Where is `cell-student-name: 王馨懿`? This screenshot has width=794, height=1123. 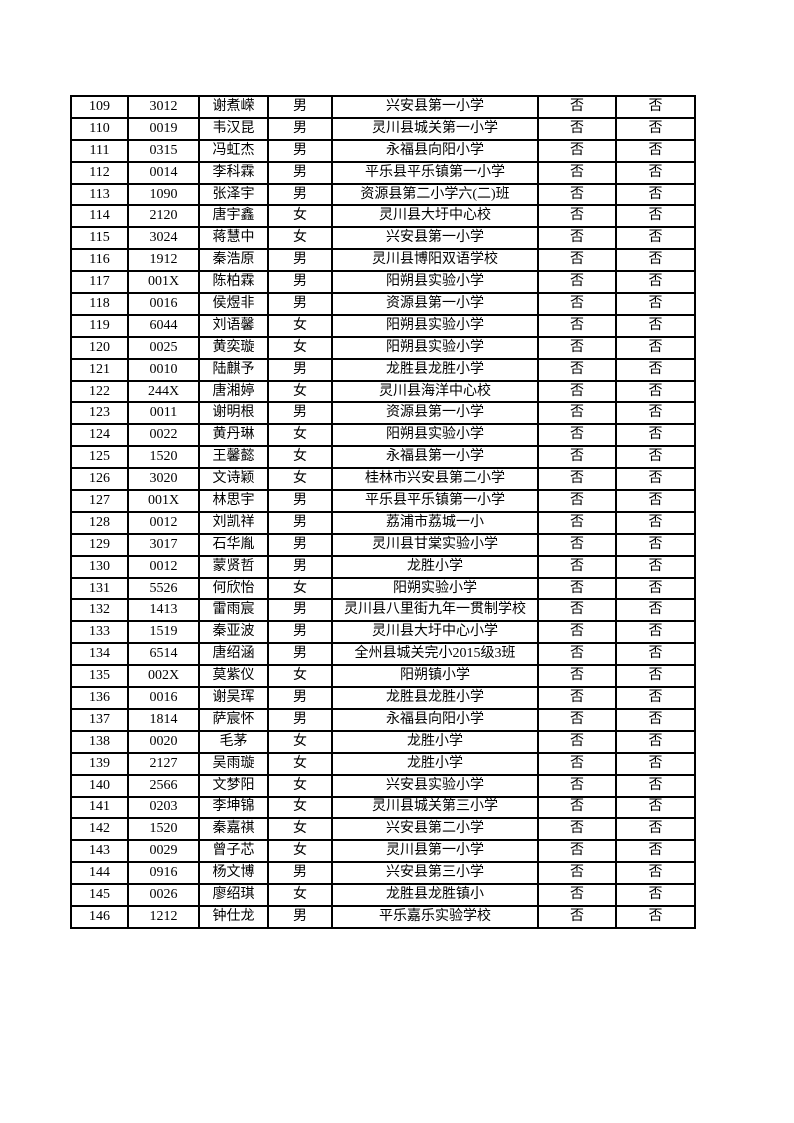 cell-student-name: 王馨懿 is located at coordinates (233, 457).